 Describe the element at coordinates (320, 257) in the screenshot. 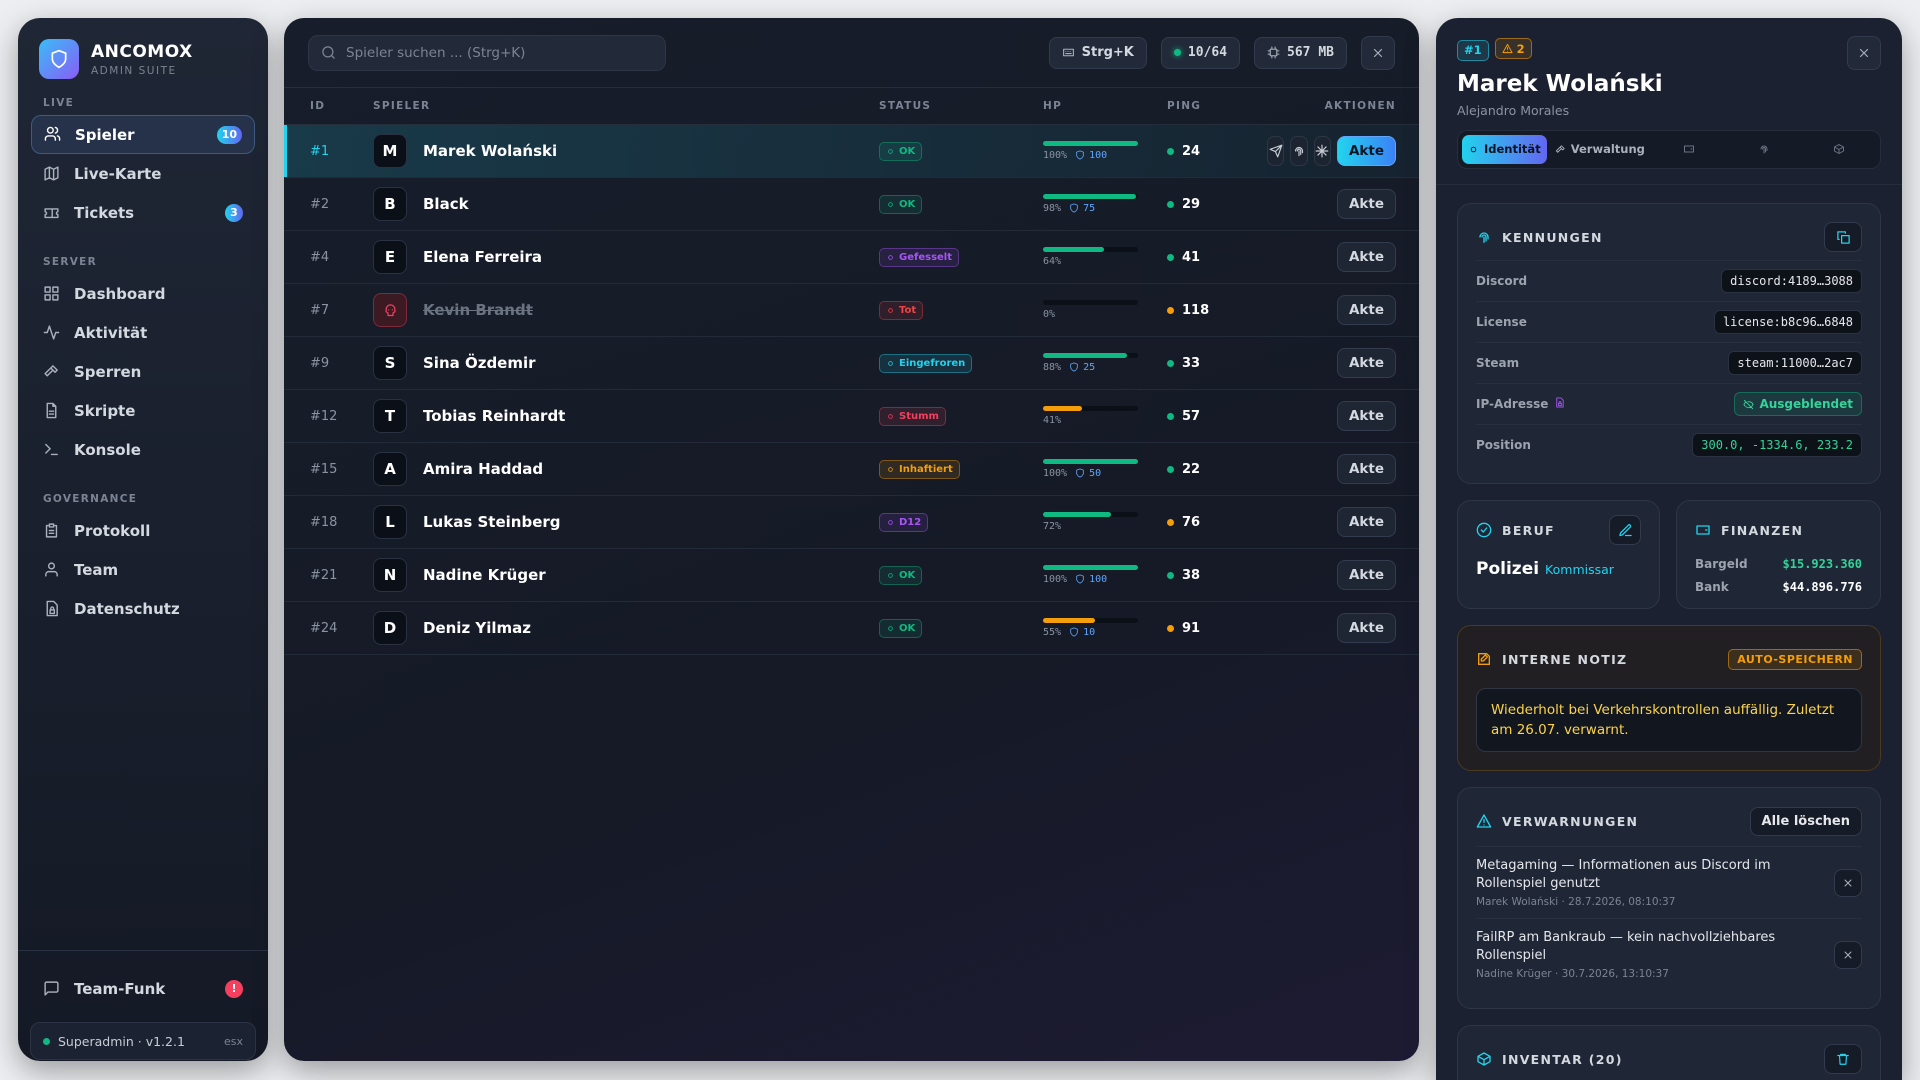

I see `player-id: #4` at that location.